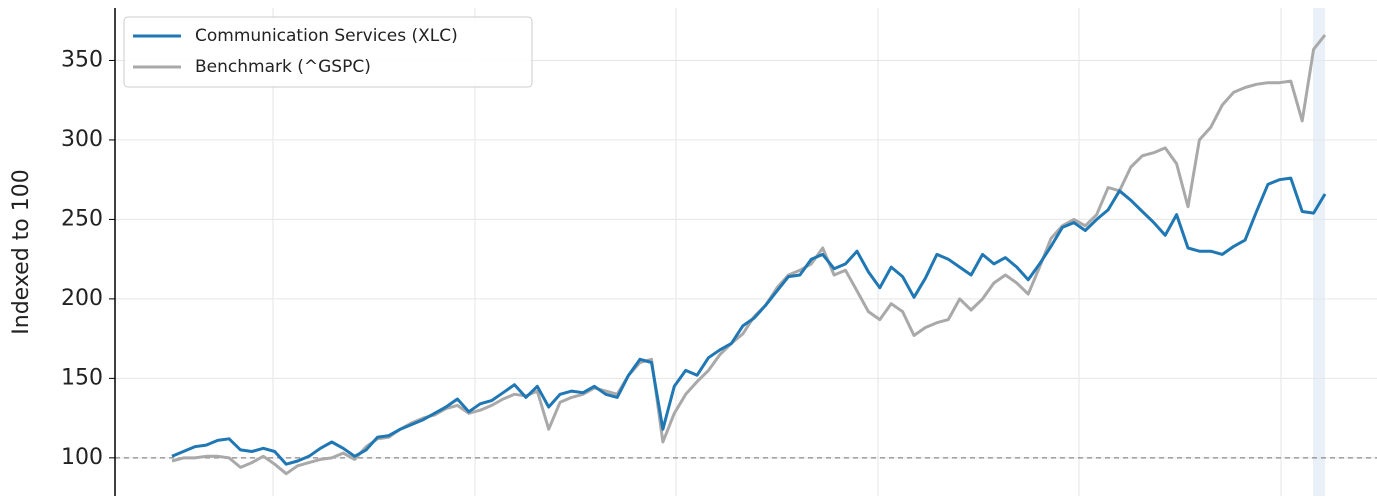 The height and width of the screenshot is (498, 1377). Describe the element at coordinates (82, 139) in the screenshot. I see `y-tick-label: 300` at that location.